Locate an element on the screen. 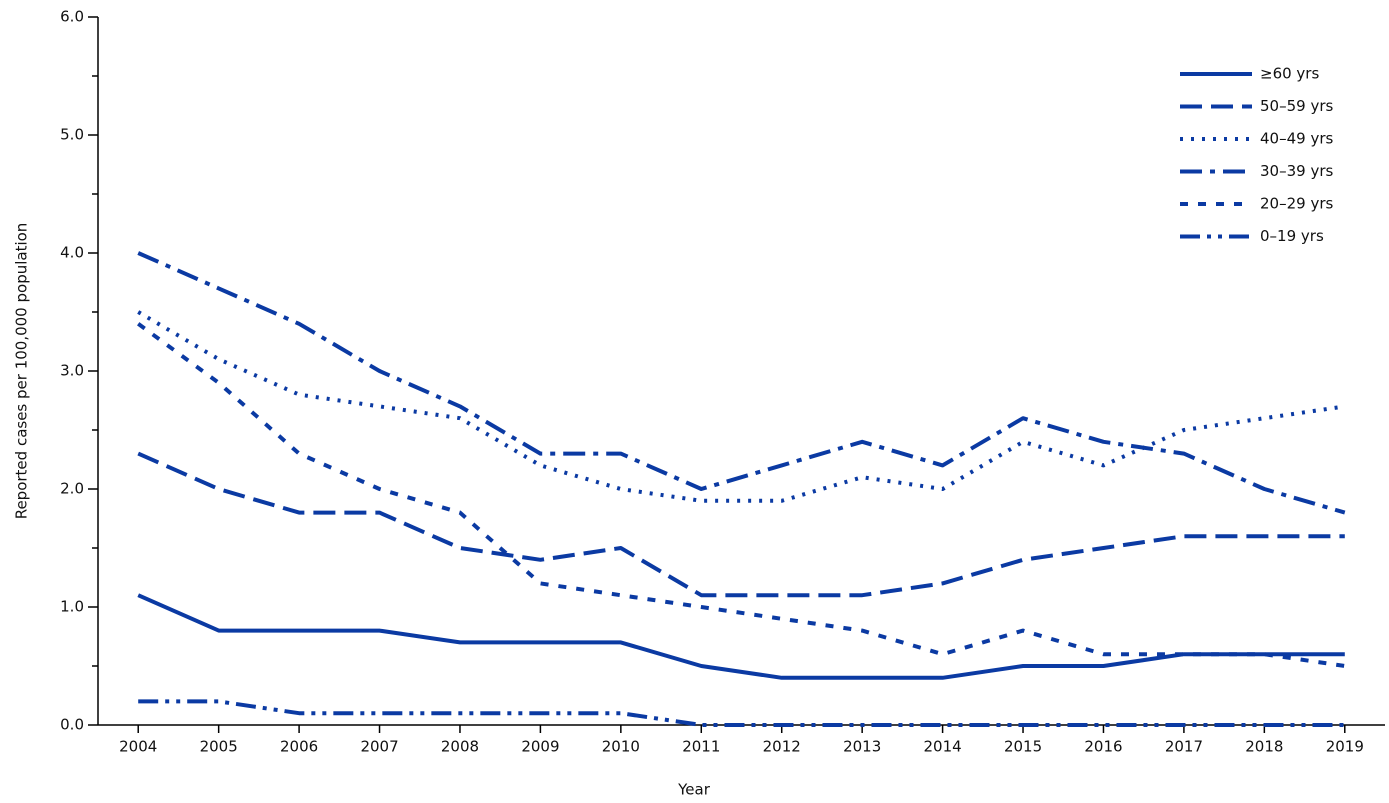  x-tick-label: 2016 is located at coordinates (1103, 747).